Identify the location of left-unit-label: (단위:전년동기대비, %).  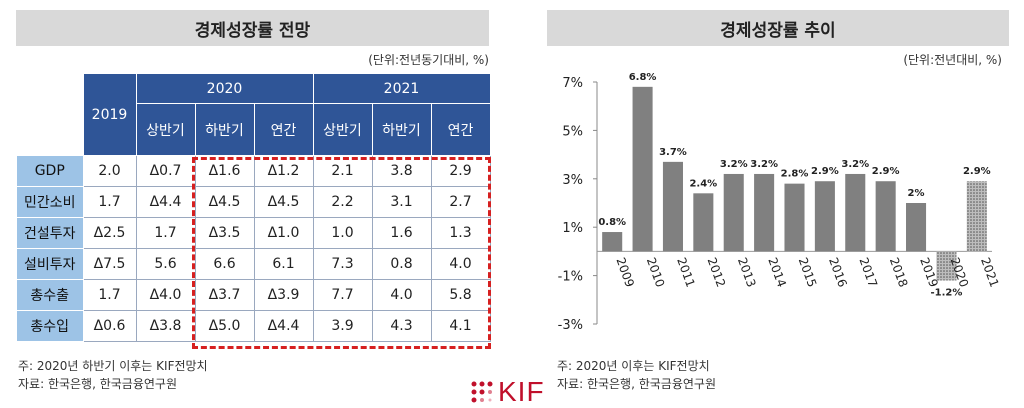
(428, 60).